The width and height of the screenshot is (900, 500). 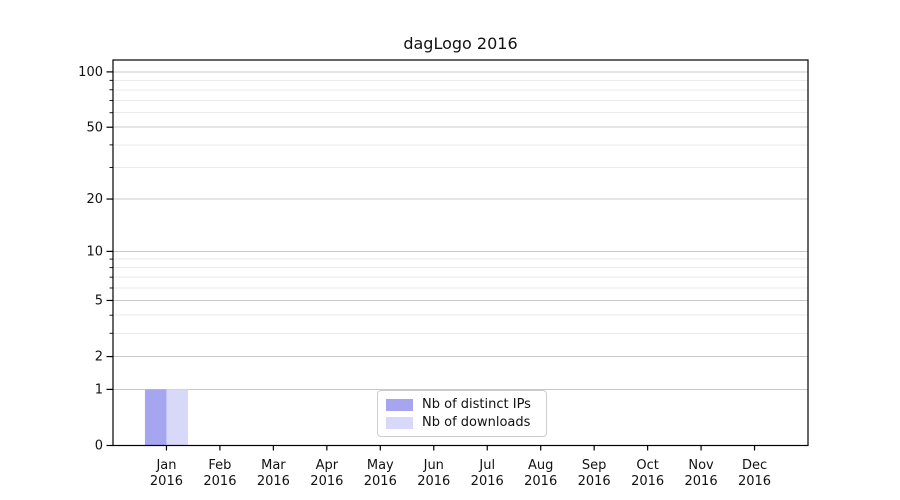 What do you see at coordinates (99, 301) in the screenshot?
I see `y-tick-label: 5` at bounding box center [99, 301].